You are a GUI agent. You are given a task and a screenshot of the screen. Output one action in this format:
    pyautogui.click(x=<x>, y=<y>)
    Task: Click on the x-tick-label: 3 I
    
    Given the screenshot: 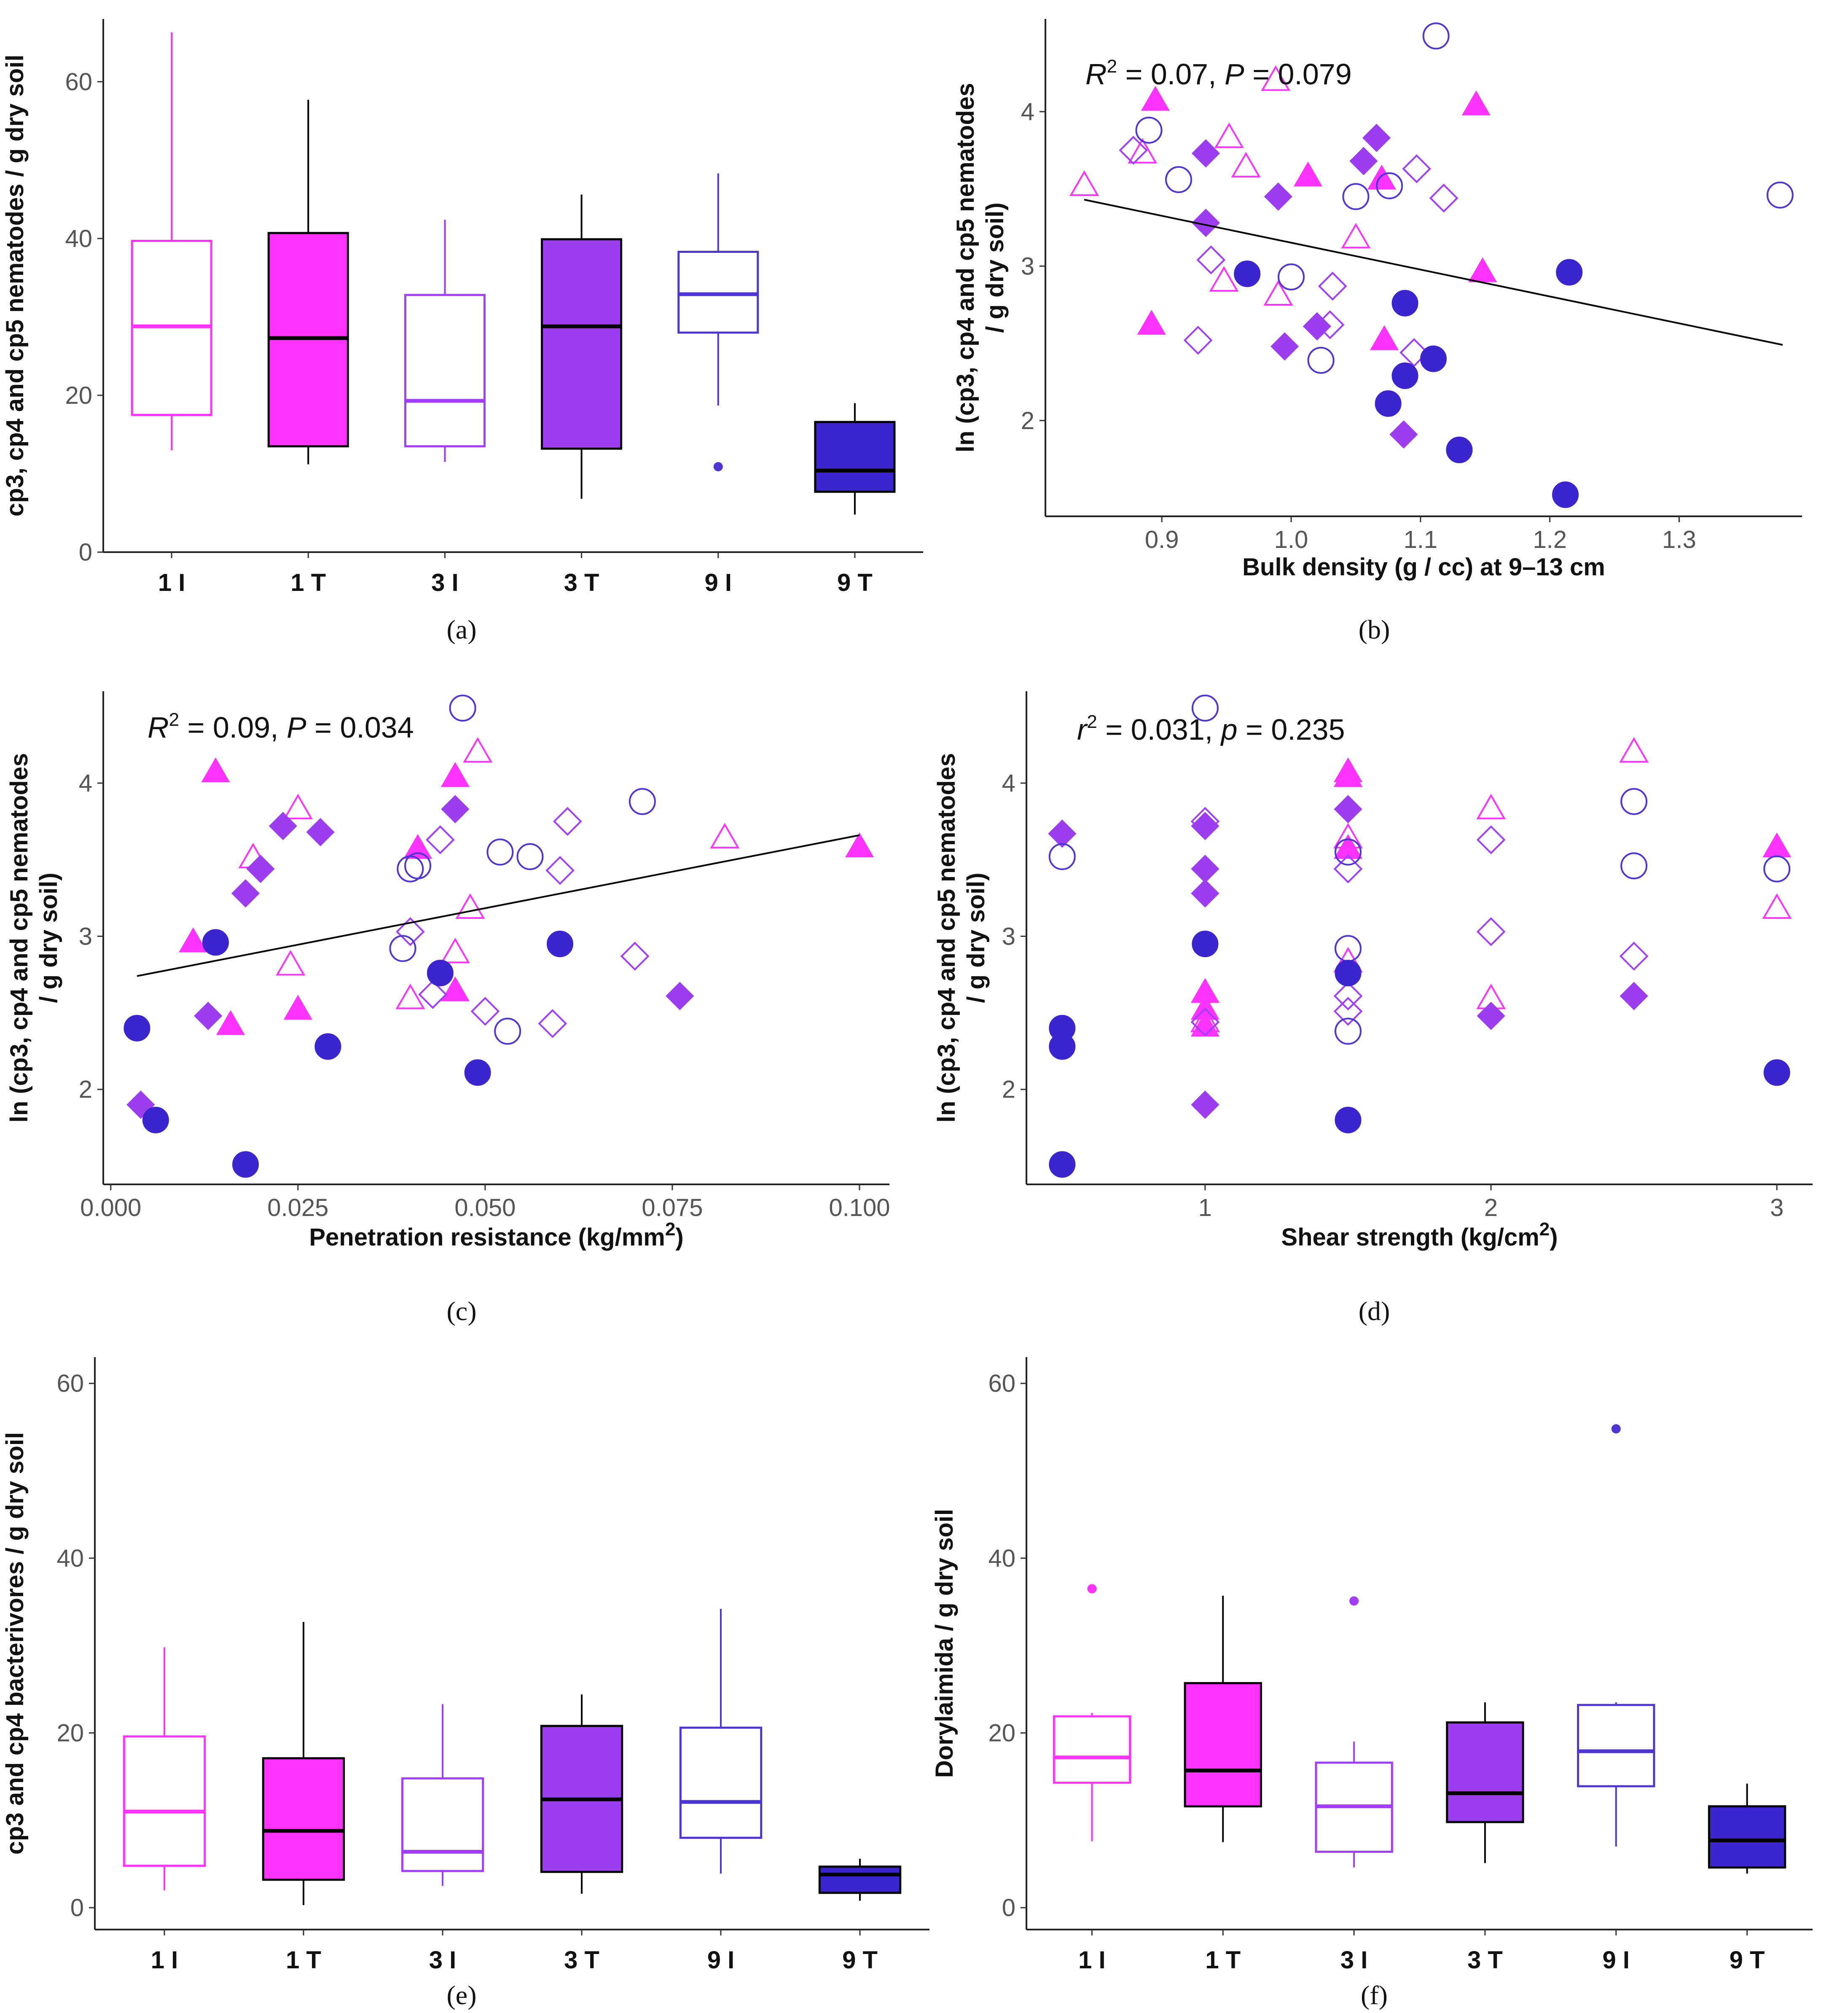 What is the action you would take?
    pyautogui.click(x=443, y=1960)
    